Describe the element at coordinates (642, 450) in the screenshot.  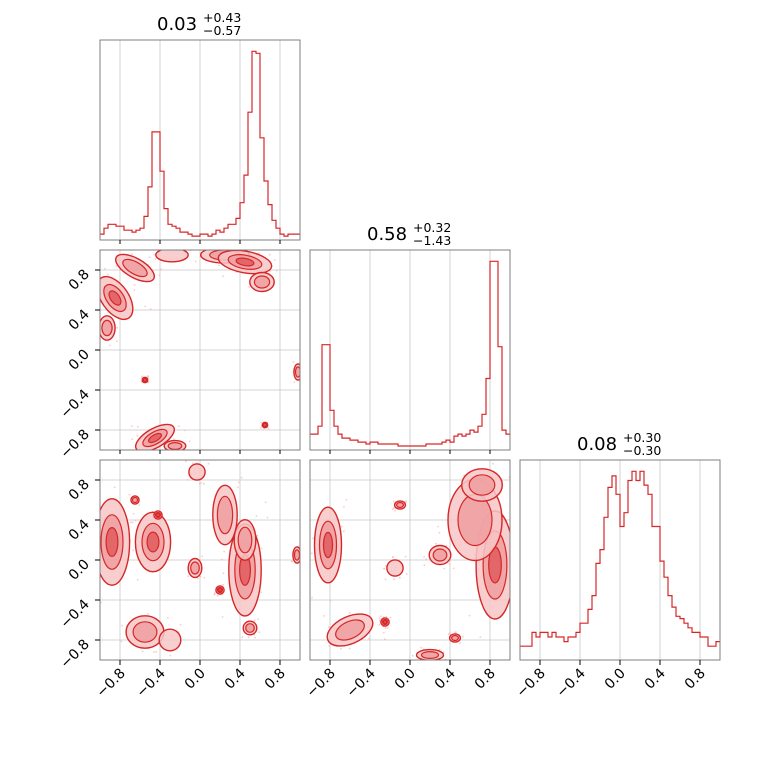
I see `hist-3-title-minus: −0.30` at that location.